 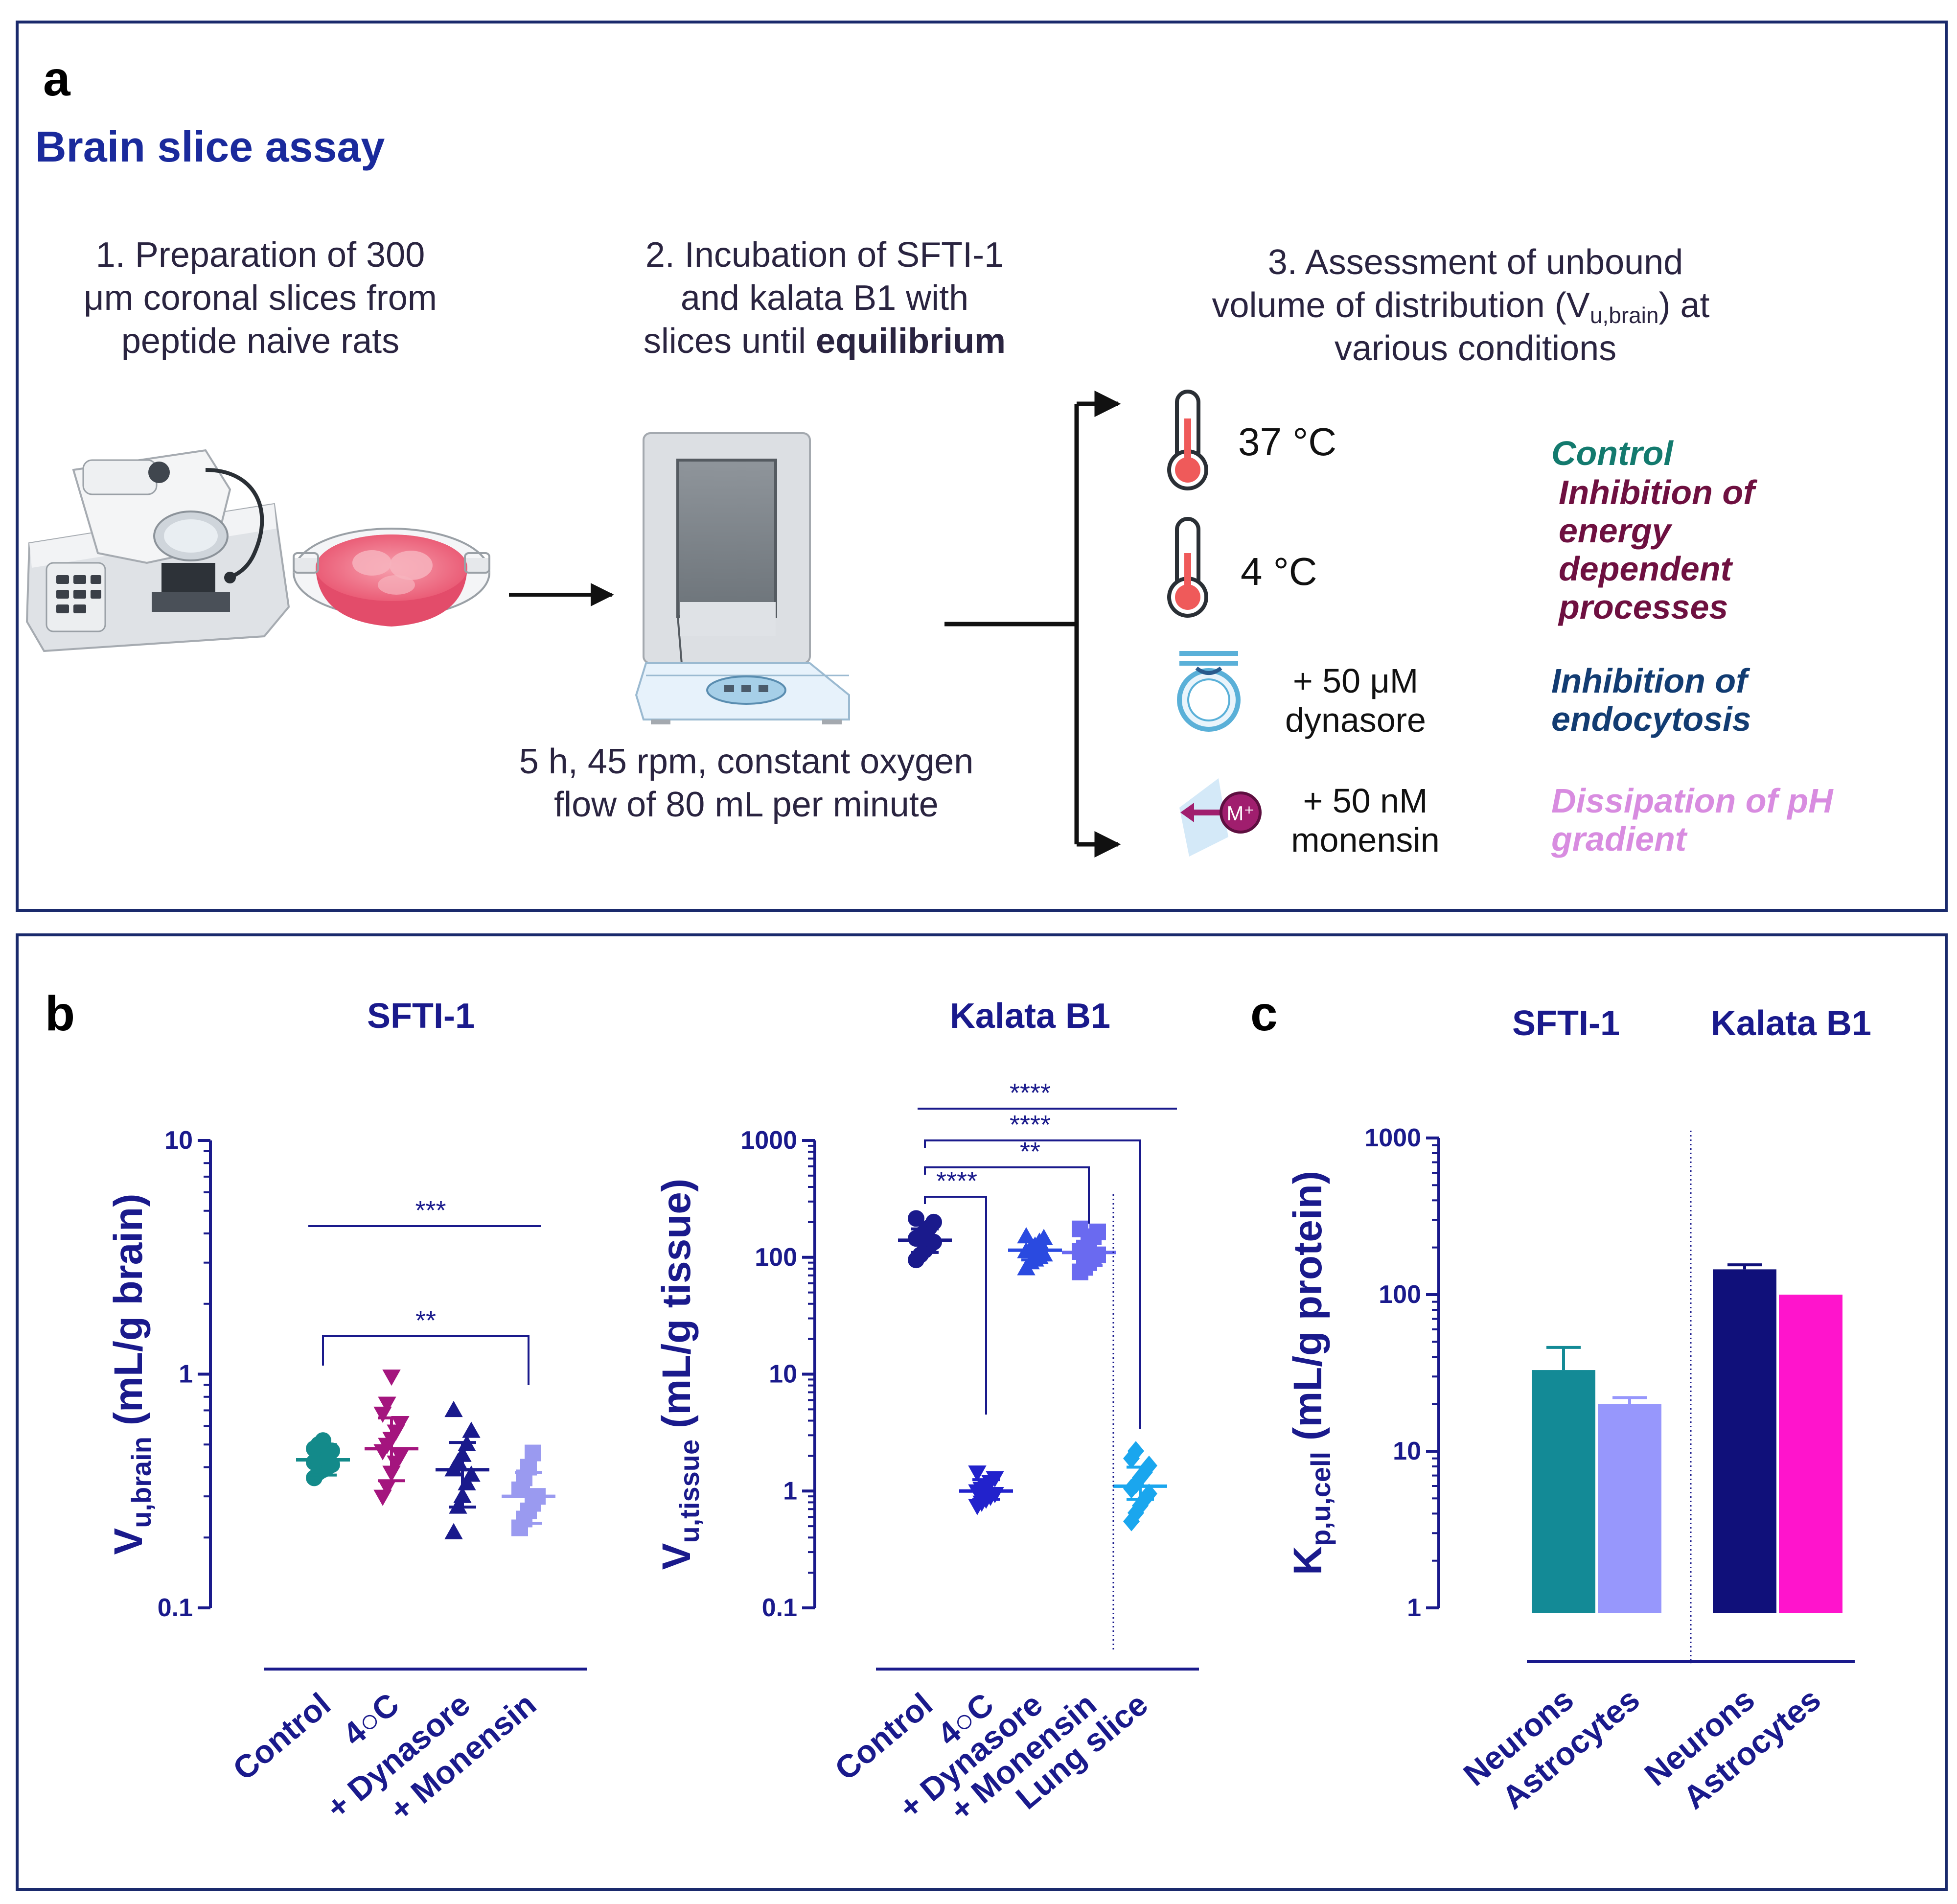 What do you see at coordinates (1684, 305) in the screenshot?
I see `step3-line2-b: ) at` at bounding box center [1684, 305].